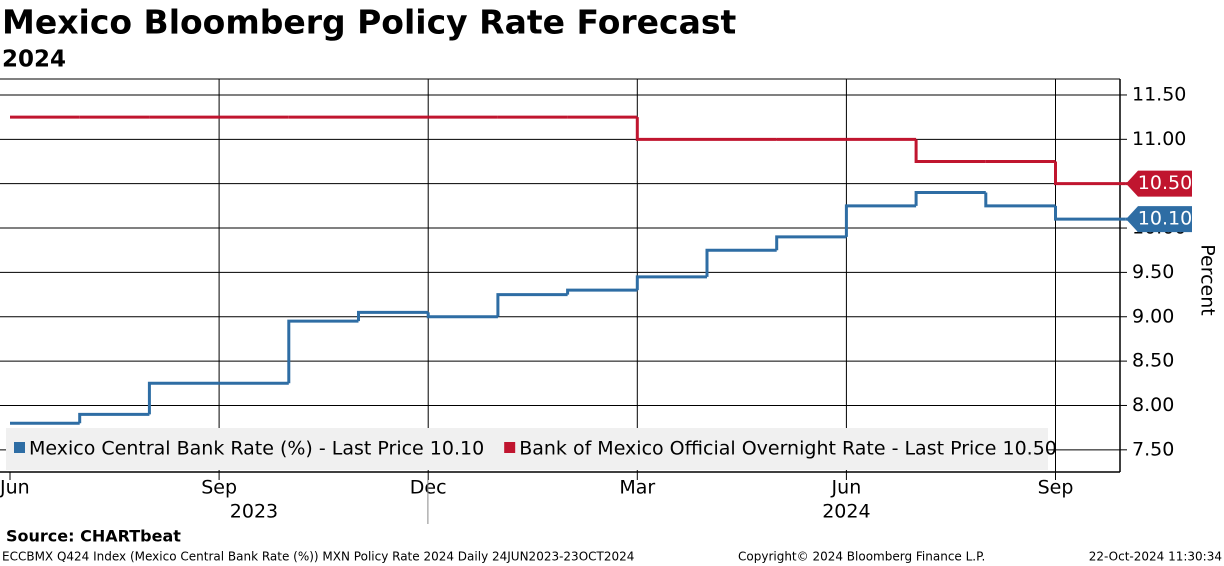 The height and width of the screenshot is (566, 1224). Describe the element at coordinates (1153, 316) in the screenshot. I see `y-tick-label: 9.00` at that location.